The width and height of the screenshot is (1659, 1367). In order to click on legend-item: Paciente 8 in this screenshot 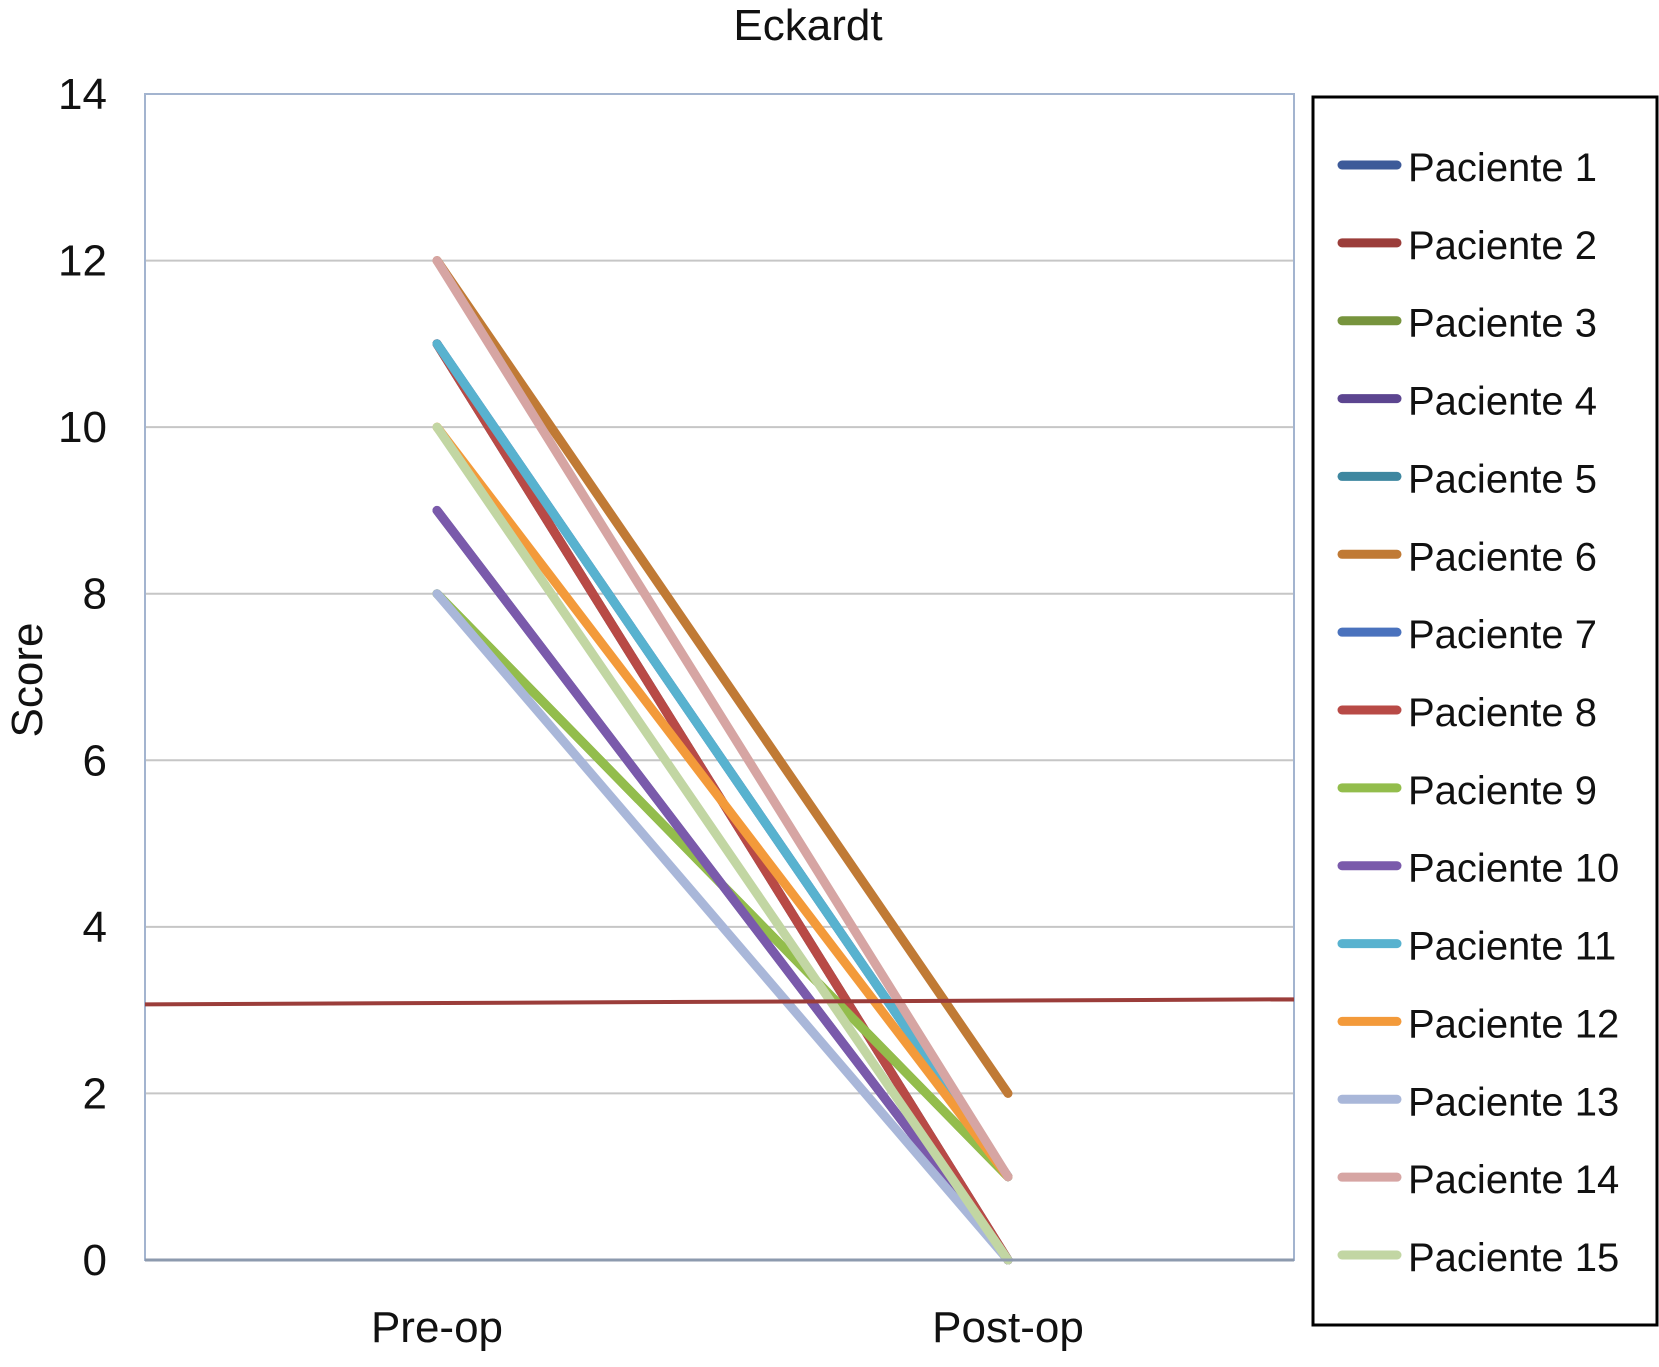, I will do `click(1467, 713)`.